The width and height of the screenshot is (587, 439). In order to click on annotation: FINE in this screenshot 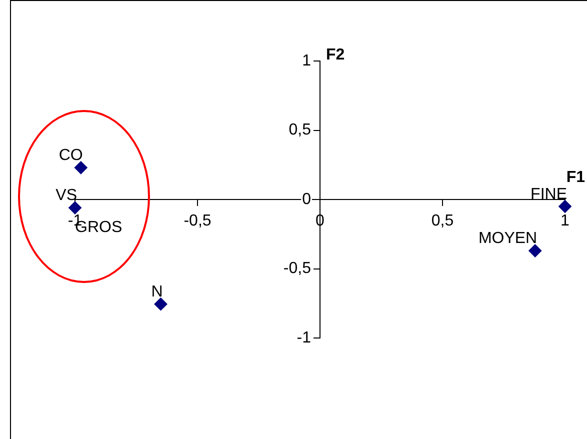, I will do `click(548, 194)`.